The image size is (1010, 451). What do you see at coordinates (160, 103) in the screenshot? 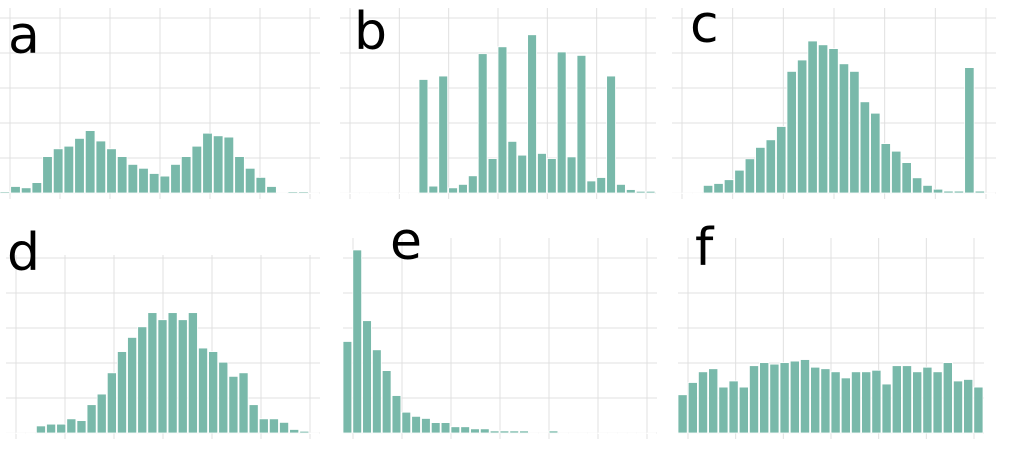
I see `panel-a` at bounding box center [160, 103].